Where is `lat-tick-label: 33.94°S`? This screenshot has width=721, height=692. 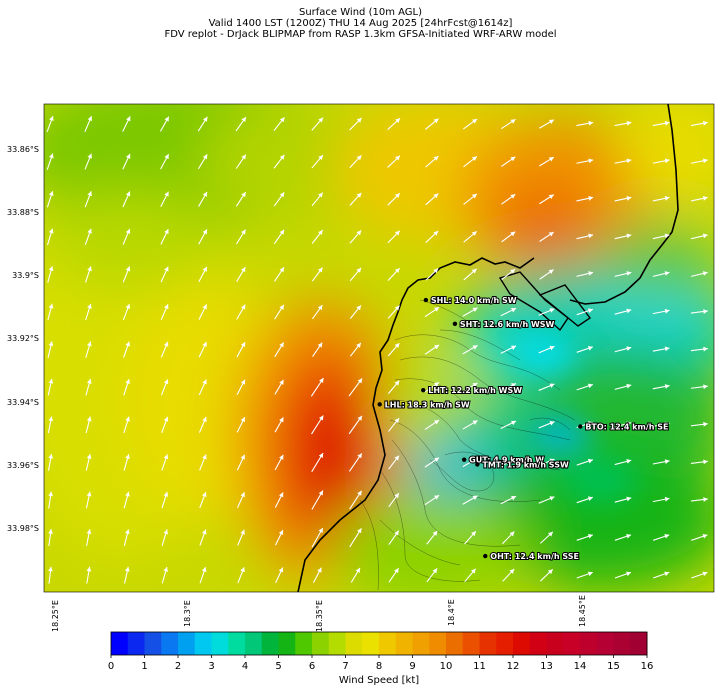
lat-tick-label: 33.94°S is located at coordinates (23, 402).